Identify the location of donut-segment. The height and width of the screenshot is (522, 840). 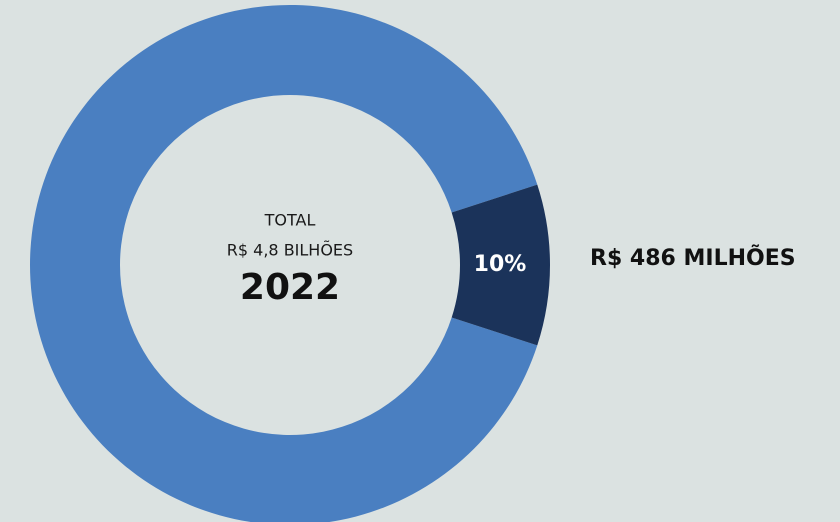
(500, 265).